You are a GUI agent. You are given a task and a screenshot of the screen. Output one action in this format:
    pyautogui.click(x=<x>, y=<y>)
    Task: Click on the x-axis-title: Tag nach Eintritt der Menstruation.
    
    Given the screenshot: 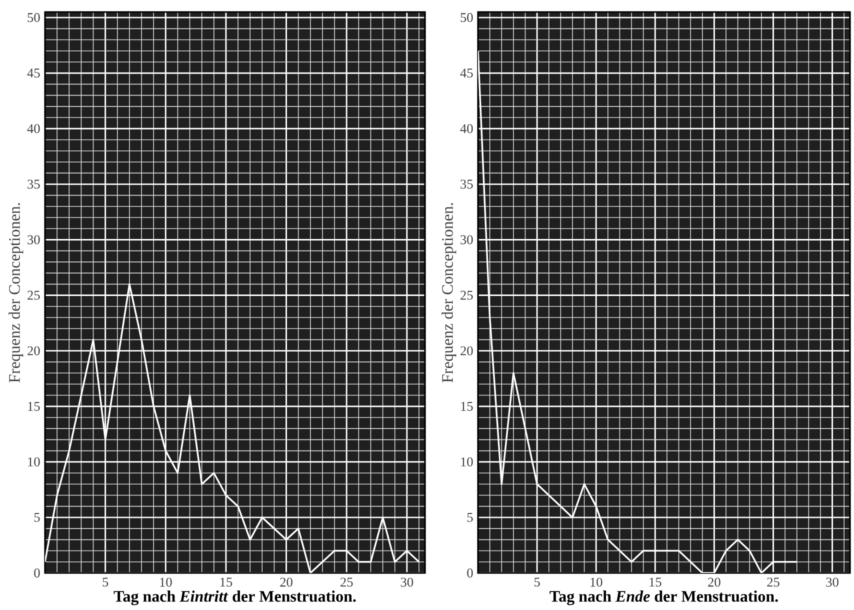 What is the action you would take?
    pyautogui.click(x=235, y=598)
    